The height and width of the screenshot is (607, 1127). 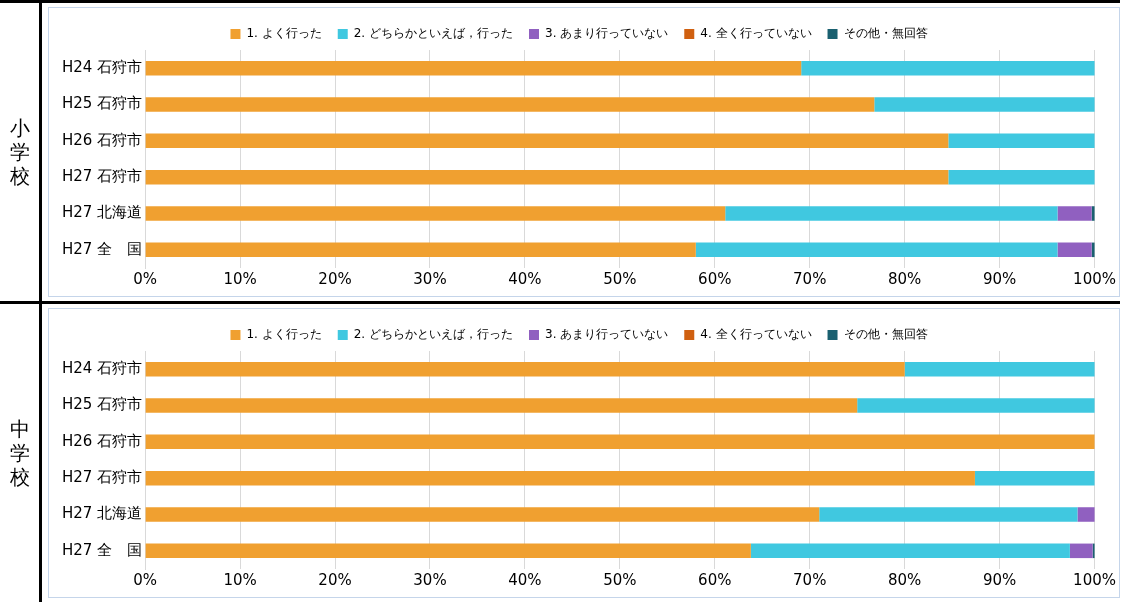 What do you see at coordinates (19, 152) in the screenshot?
I see `y-axis-title: 小学校` at bounding box center [19, 152].